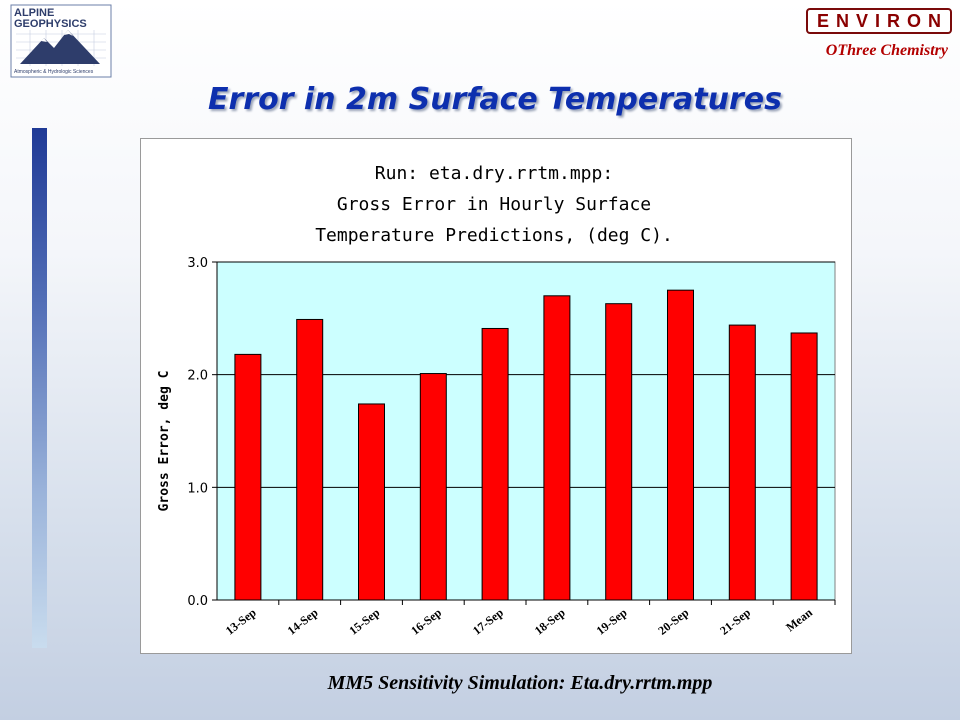 The width and height of the screenshot is (960, 720). Describe the element at coordinates (34, 13) in the screenshot. I see `logo-line-1: ALPINE` at that location.